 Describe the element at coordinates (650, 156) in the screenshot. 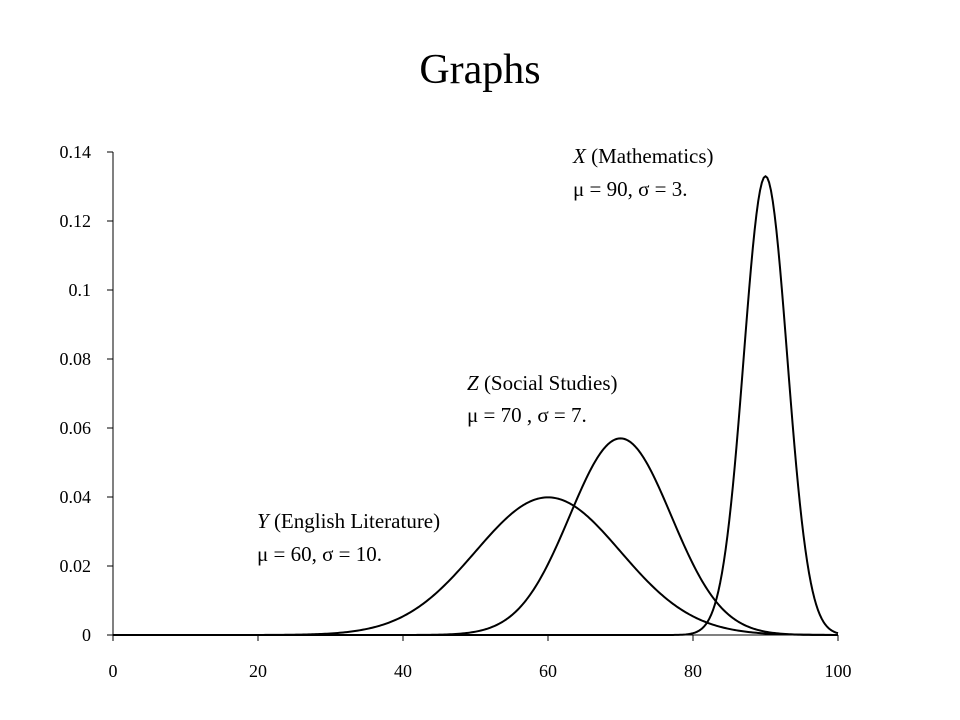

I see `annotation-subject: (Mathematics)` at that location.